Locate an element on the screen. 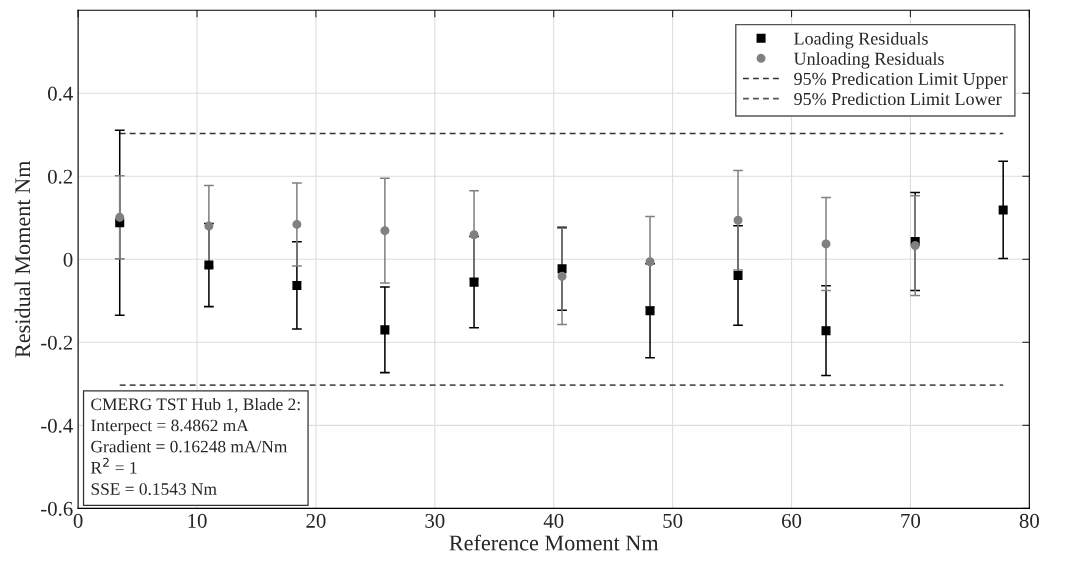 The image size is (1070, 568). x-tick-label: 0 is located at coordinates (78, 520).